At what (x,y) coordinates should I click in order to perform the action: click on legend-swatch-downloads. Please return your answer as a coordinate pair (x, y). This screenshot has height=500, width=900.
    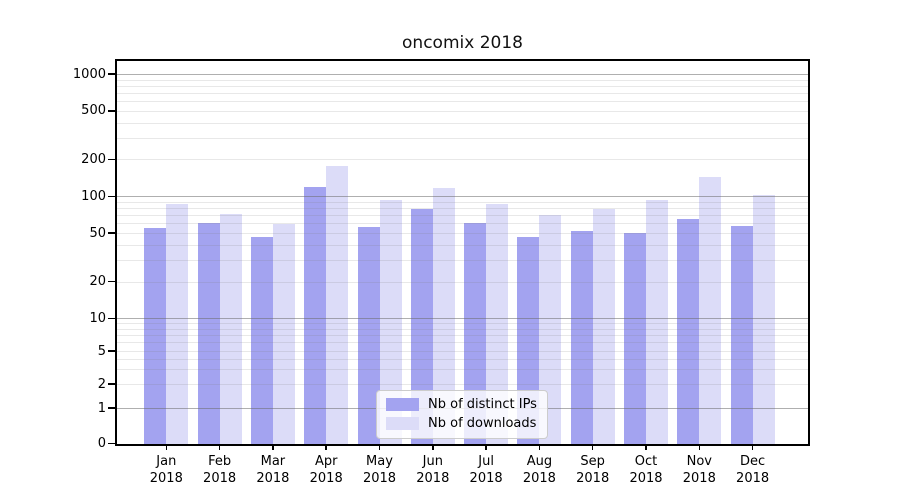
    Looking at the image, I should click on (402, 423).